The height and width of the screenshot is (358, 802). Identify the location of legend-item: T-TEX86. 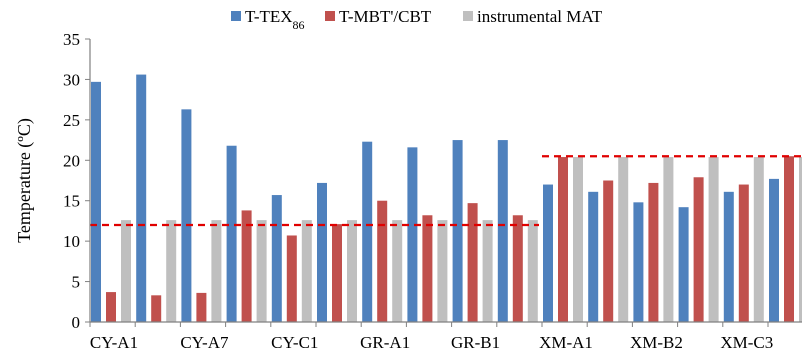
(268, 19).